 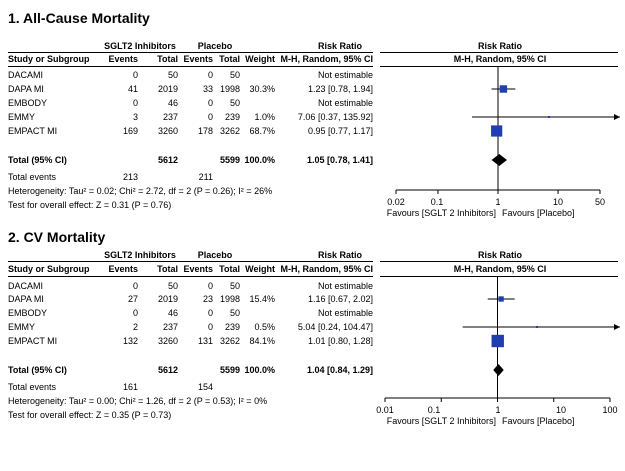 What do you see at coordinates (264, 327) in the screenshot?
I see `weight: 0.5%` at bounding box center [264, 327].